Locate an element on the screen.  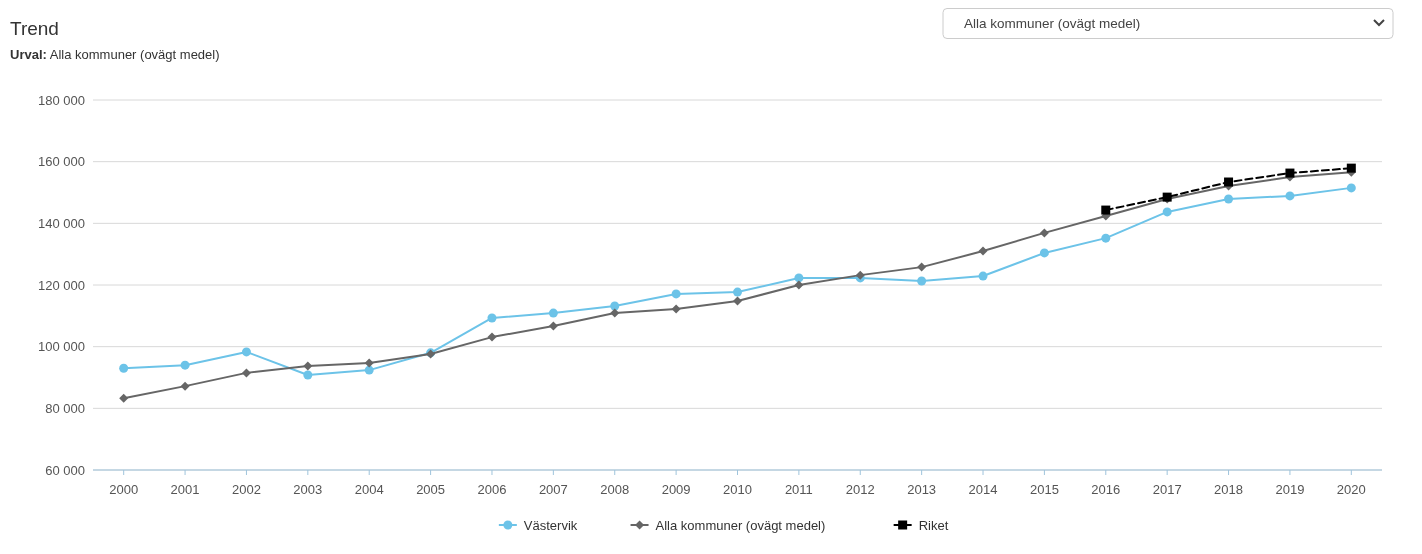
x-tick-label: 2004 is located at coordinates (369, 489).